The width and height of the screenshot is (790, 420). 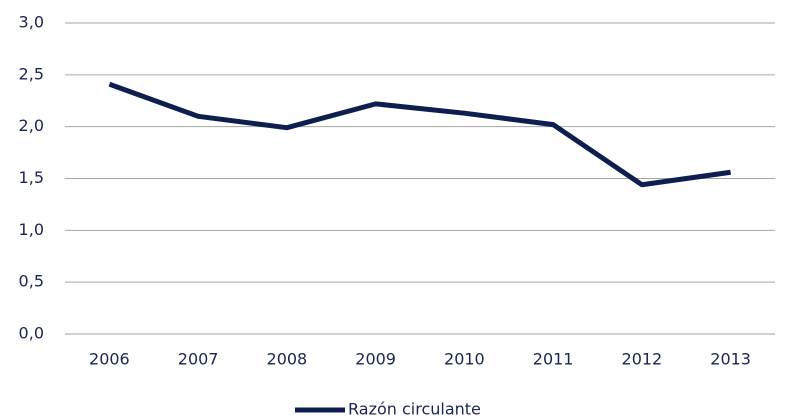 What do you see at coordinates (31, 229) in the screenshot?
I see `y-tick-label: 1,0` at bounding box center [31, 229].